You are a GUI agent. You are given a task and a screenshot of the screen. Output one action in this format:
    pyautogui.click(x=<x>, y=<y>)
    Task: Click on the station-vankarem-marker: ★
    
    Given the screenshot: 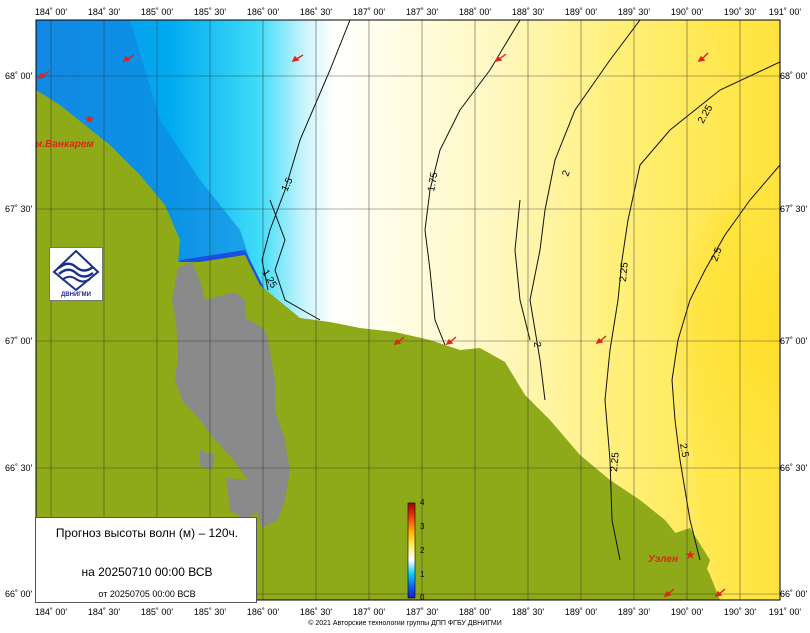 What is the action you would take?
    pyautogui.click(x=89, y=119)
    